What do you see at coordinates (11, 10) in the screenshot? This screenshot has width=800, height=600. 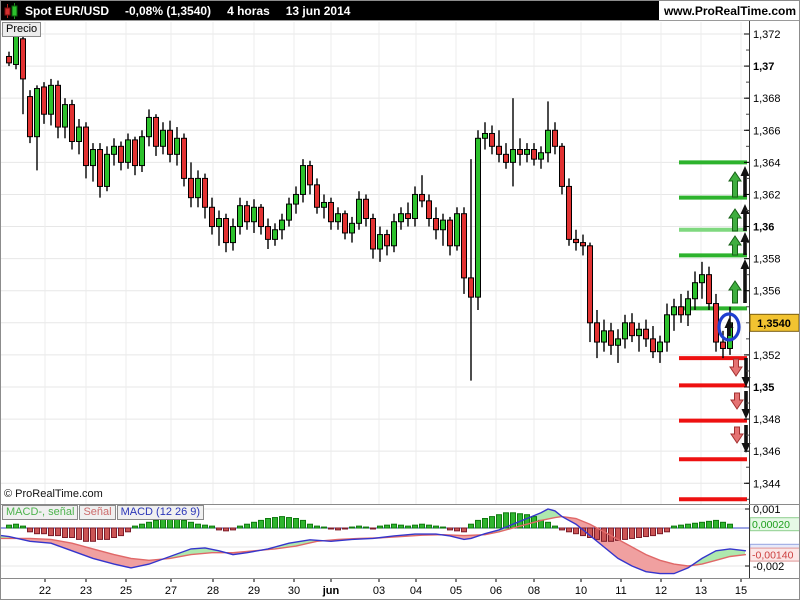 I see `candlestick-icon` at bounding box center [11, 10].